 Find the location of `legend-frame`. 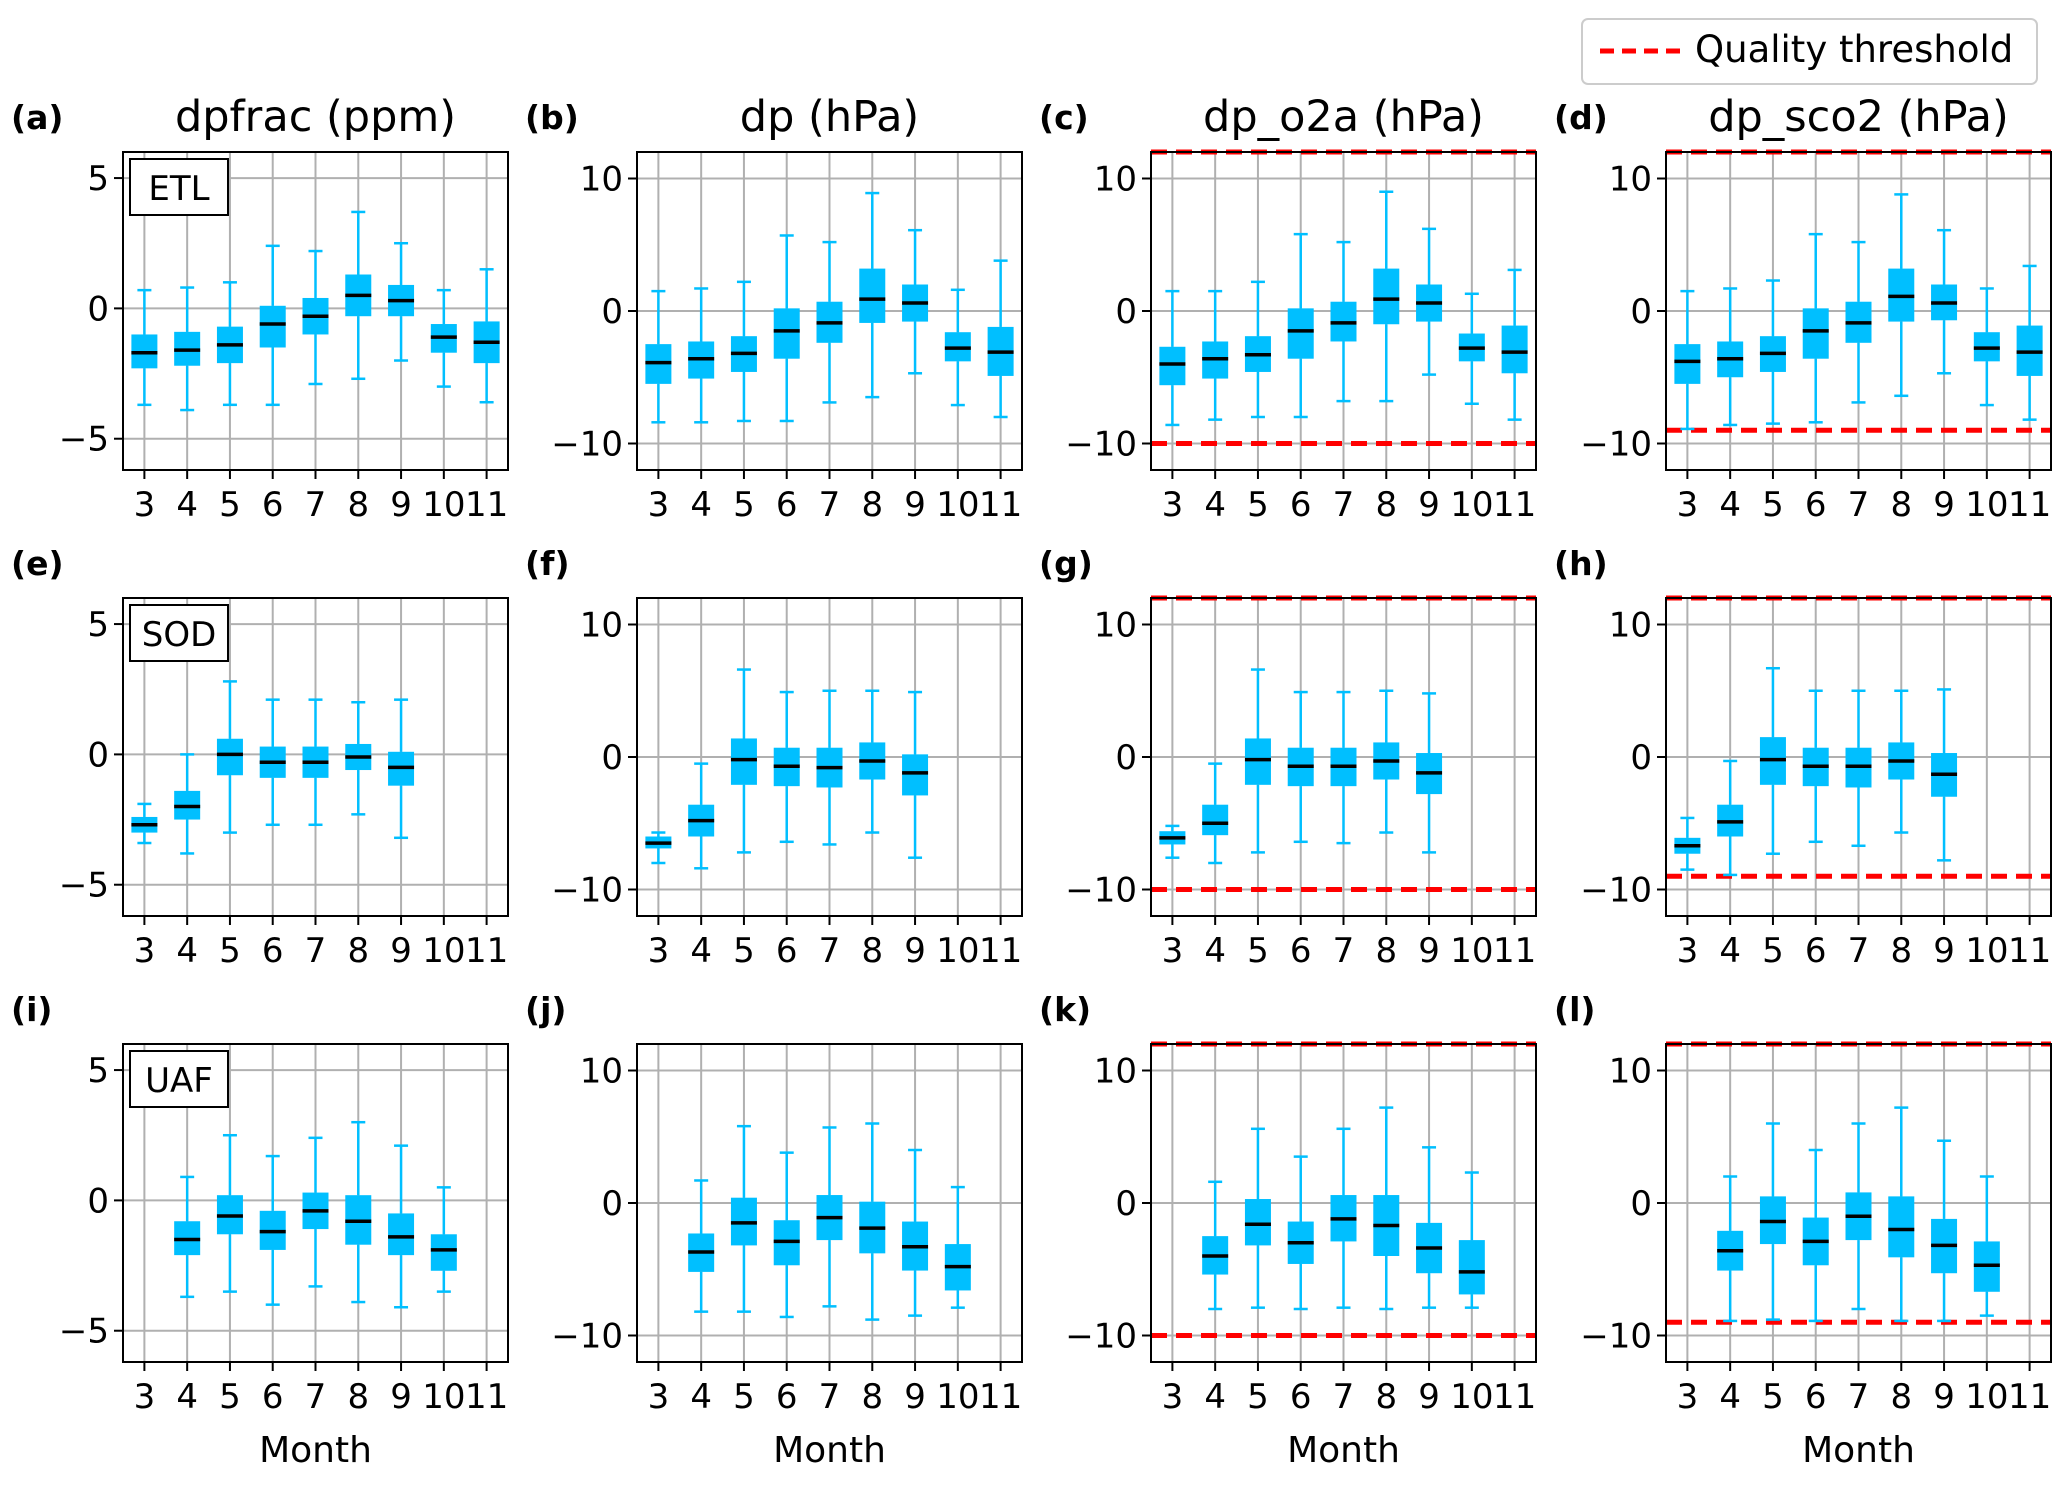

legend-frame is located at coordinates (1809, 51).